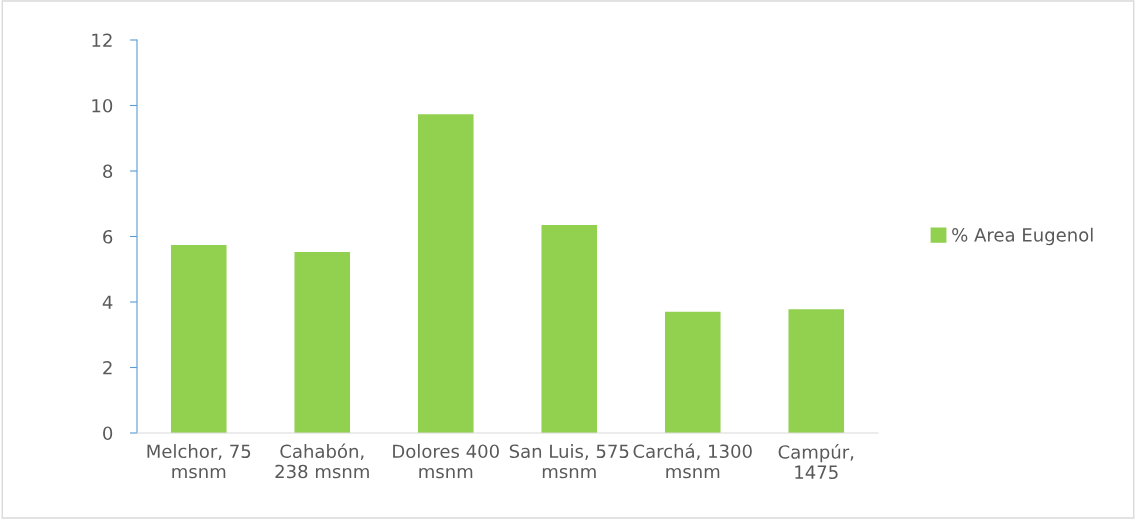  What do you see at coordinates (108, 171) in the screenshot?
I see `y-tick-label: 8` at bounding box center [108, 171].